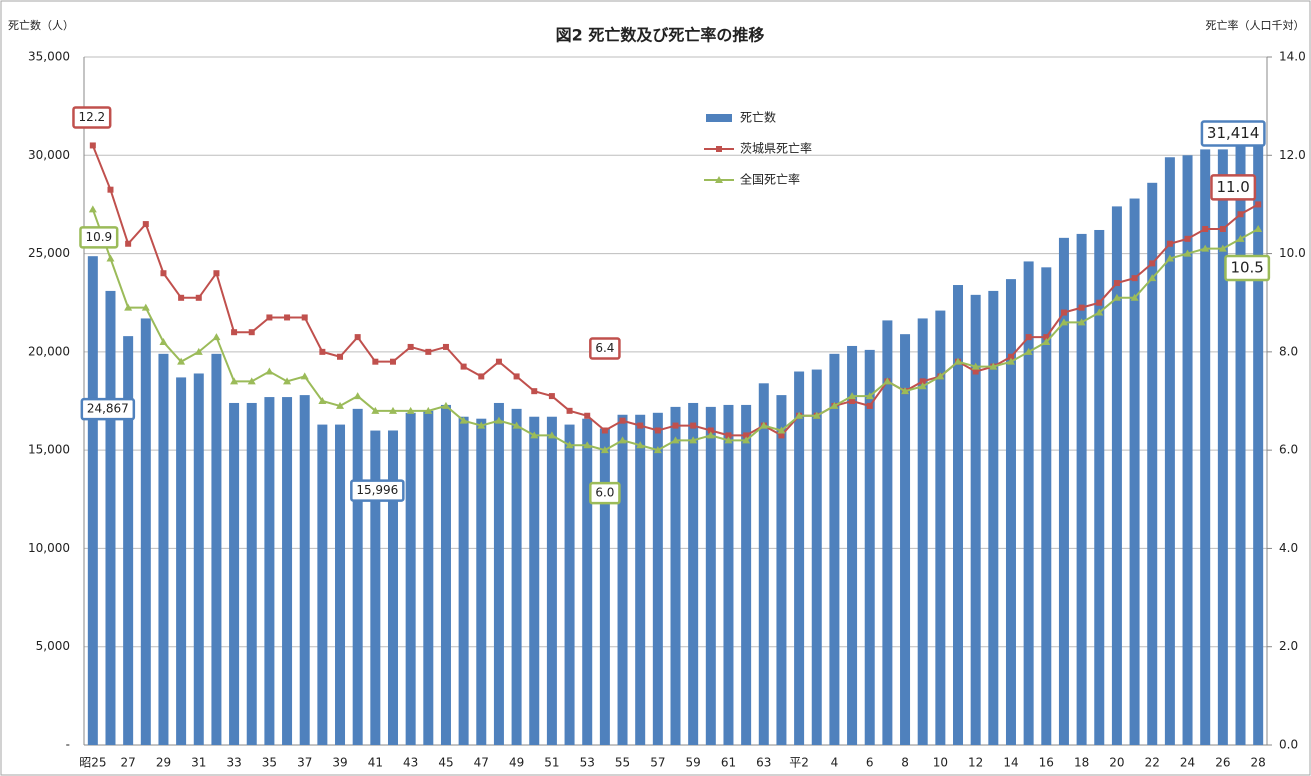 The width and height of the screenshot is (1311, 776). Describe the element at coordinates (445, 763) in the screenshot. I see `x-tick-label: 45` at that location.